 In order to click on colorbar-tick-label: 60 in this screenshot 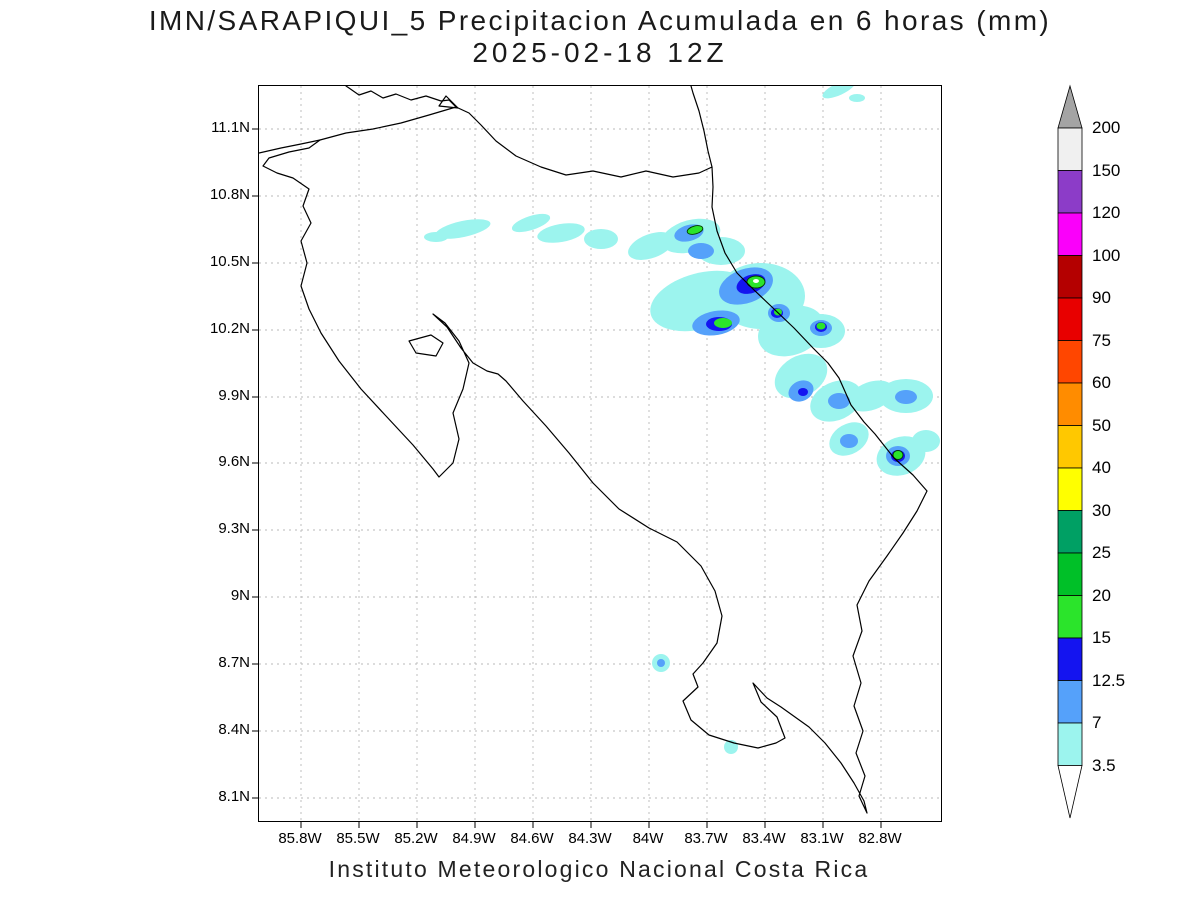, I will do `click(1101, 382)`.